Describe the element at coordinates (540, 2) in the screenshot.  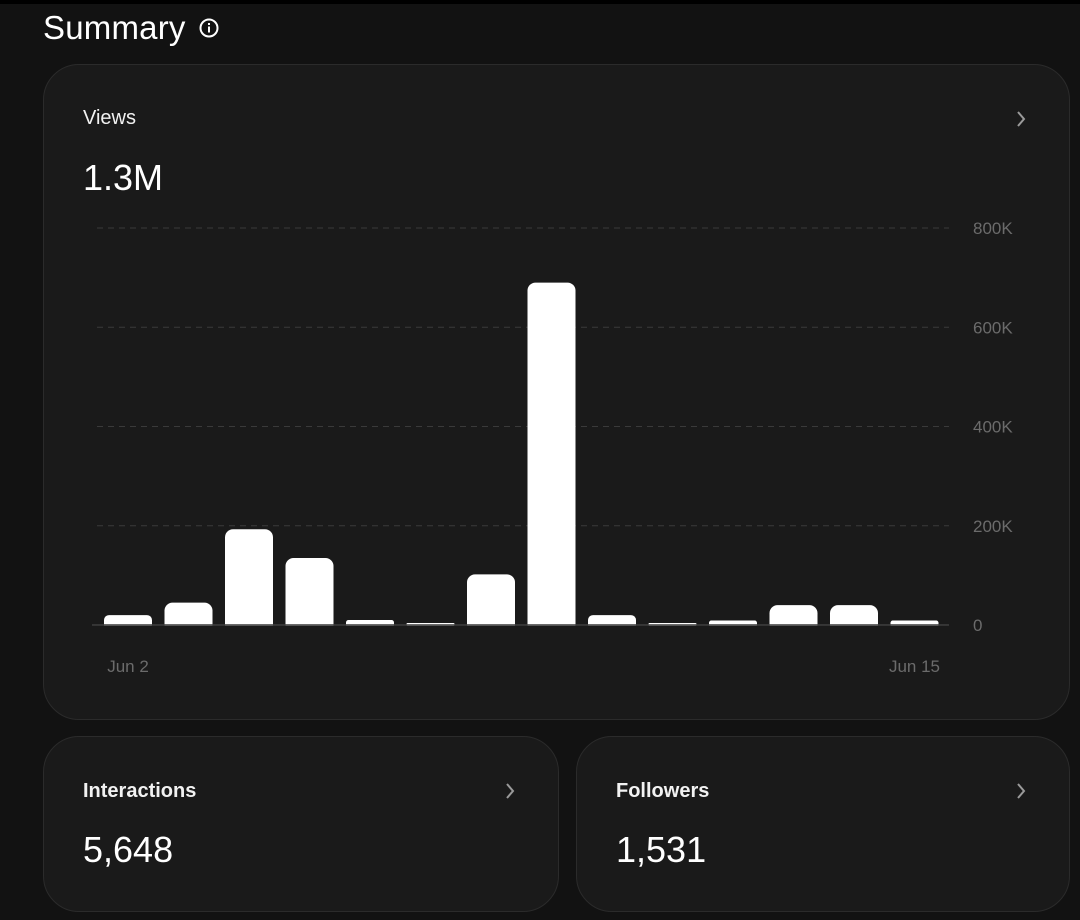
I see `top-edge` at that location.